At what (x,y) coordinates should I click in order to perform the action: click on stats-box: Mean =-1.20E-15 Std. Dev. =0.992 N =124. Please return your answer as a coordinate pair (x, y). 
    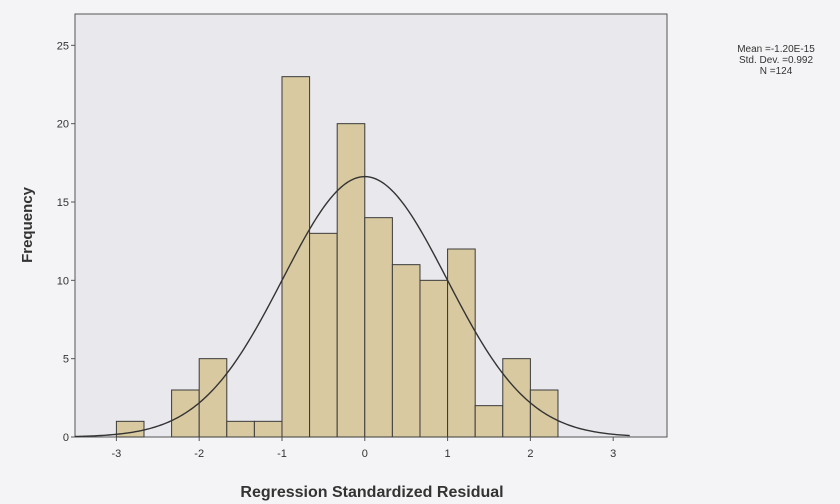
    Looking at the image, I should click on (776, 60).